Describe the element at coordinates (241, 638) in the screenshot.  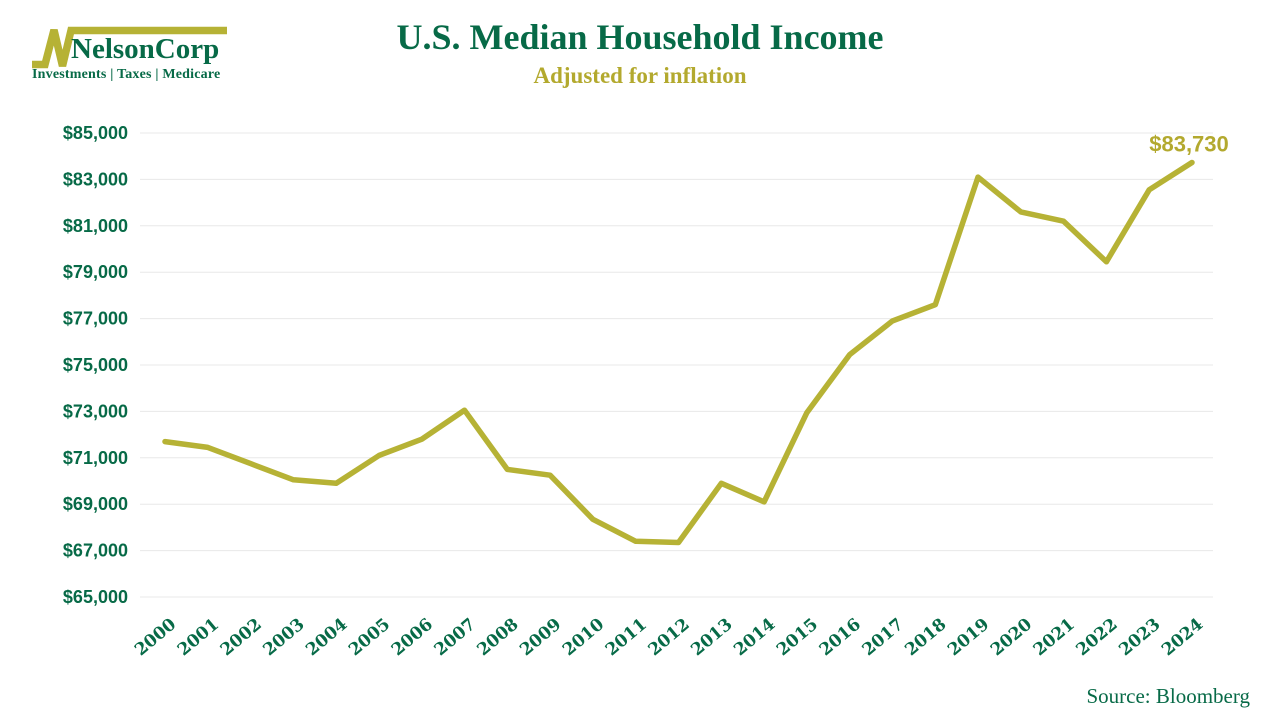
I see `x-tick-label: 2002` at that location.